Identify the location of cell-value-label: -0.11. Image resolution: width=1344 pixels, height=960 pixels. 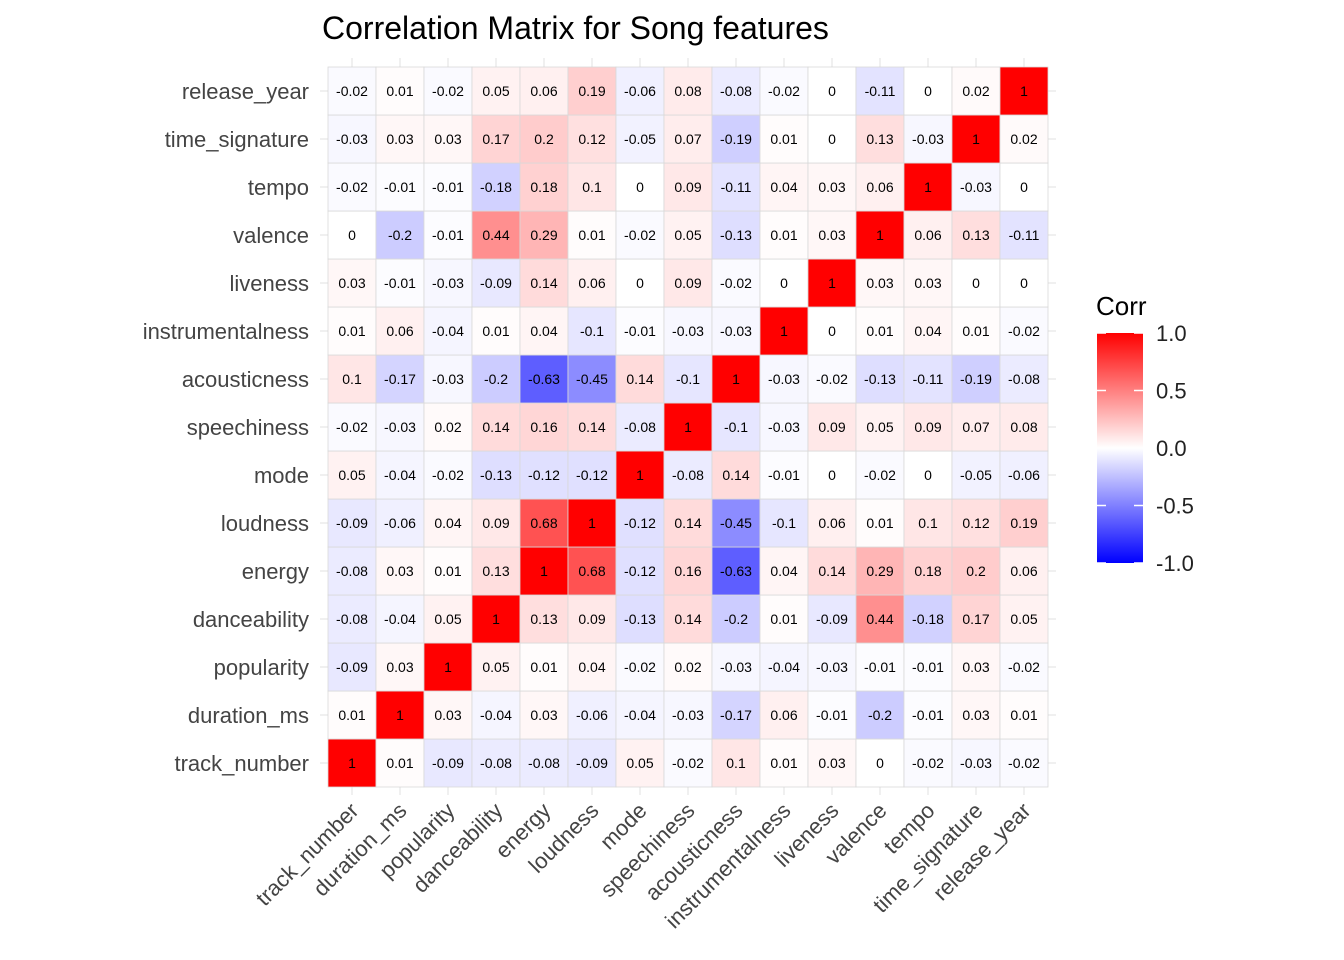
(928, 379).